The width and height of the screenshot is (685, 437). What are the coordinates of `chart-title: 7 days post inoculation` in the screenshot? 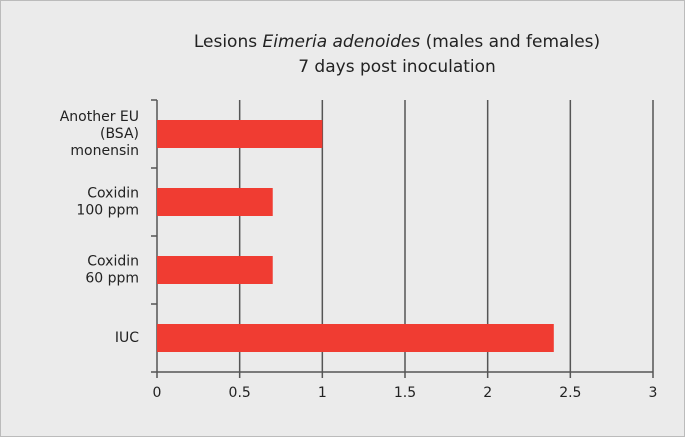 It's located at (397, 67).